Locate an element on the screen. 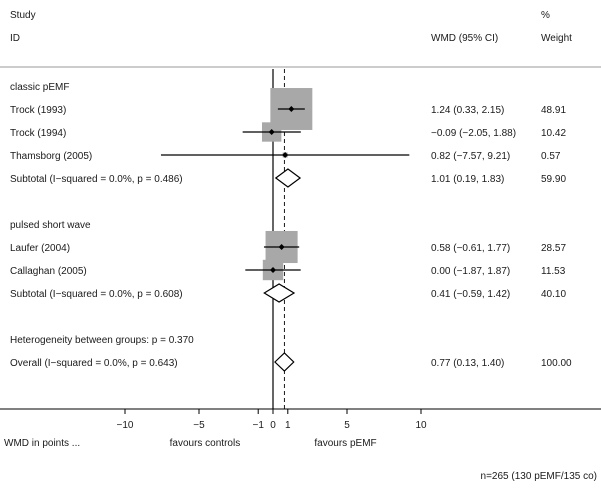  favours-right-label: favours pEMF is located at coordinates (345, 443).